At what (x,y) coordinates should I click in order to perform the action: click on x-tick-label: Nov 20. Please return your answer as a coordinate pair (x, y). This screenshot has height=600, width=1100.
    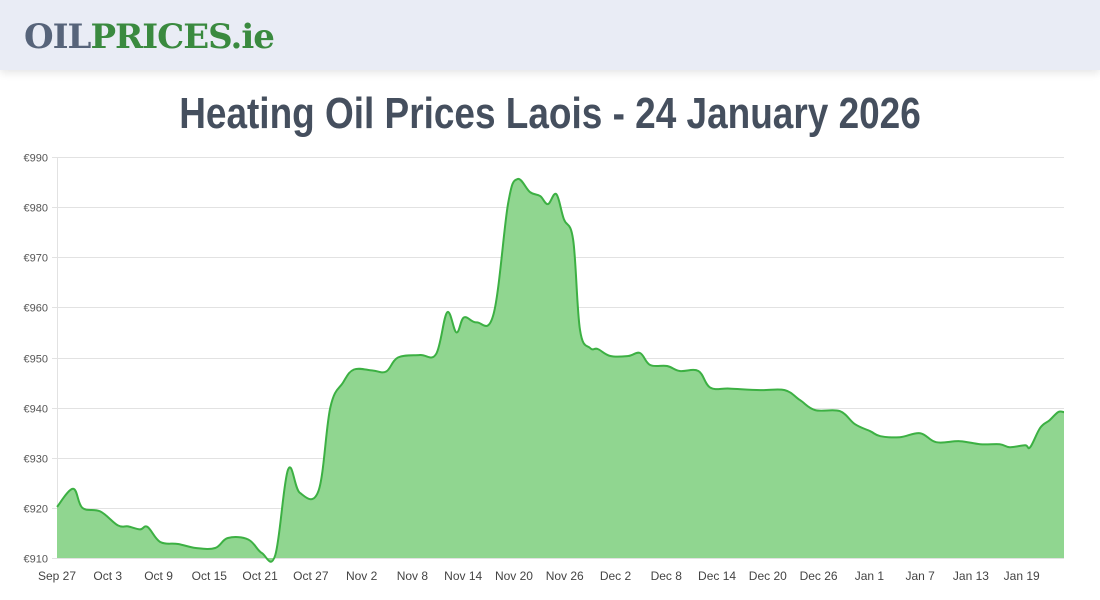
    Looking at the image, I should click on (514, 576).